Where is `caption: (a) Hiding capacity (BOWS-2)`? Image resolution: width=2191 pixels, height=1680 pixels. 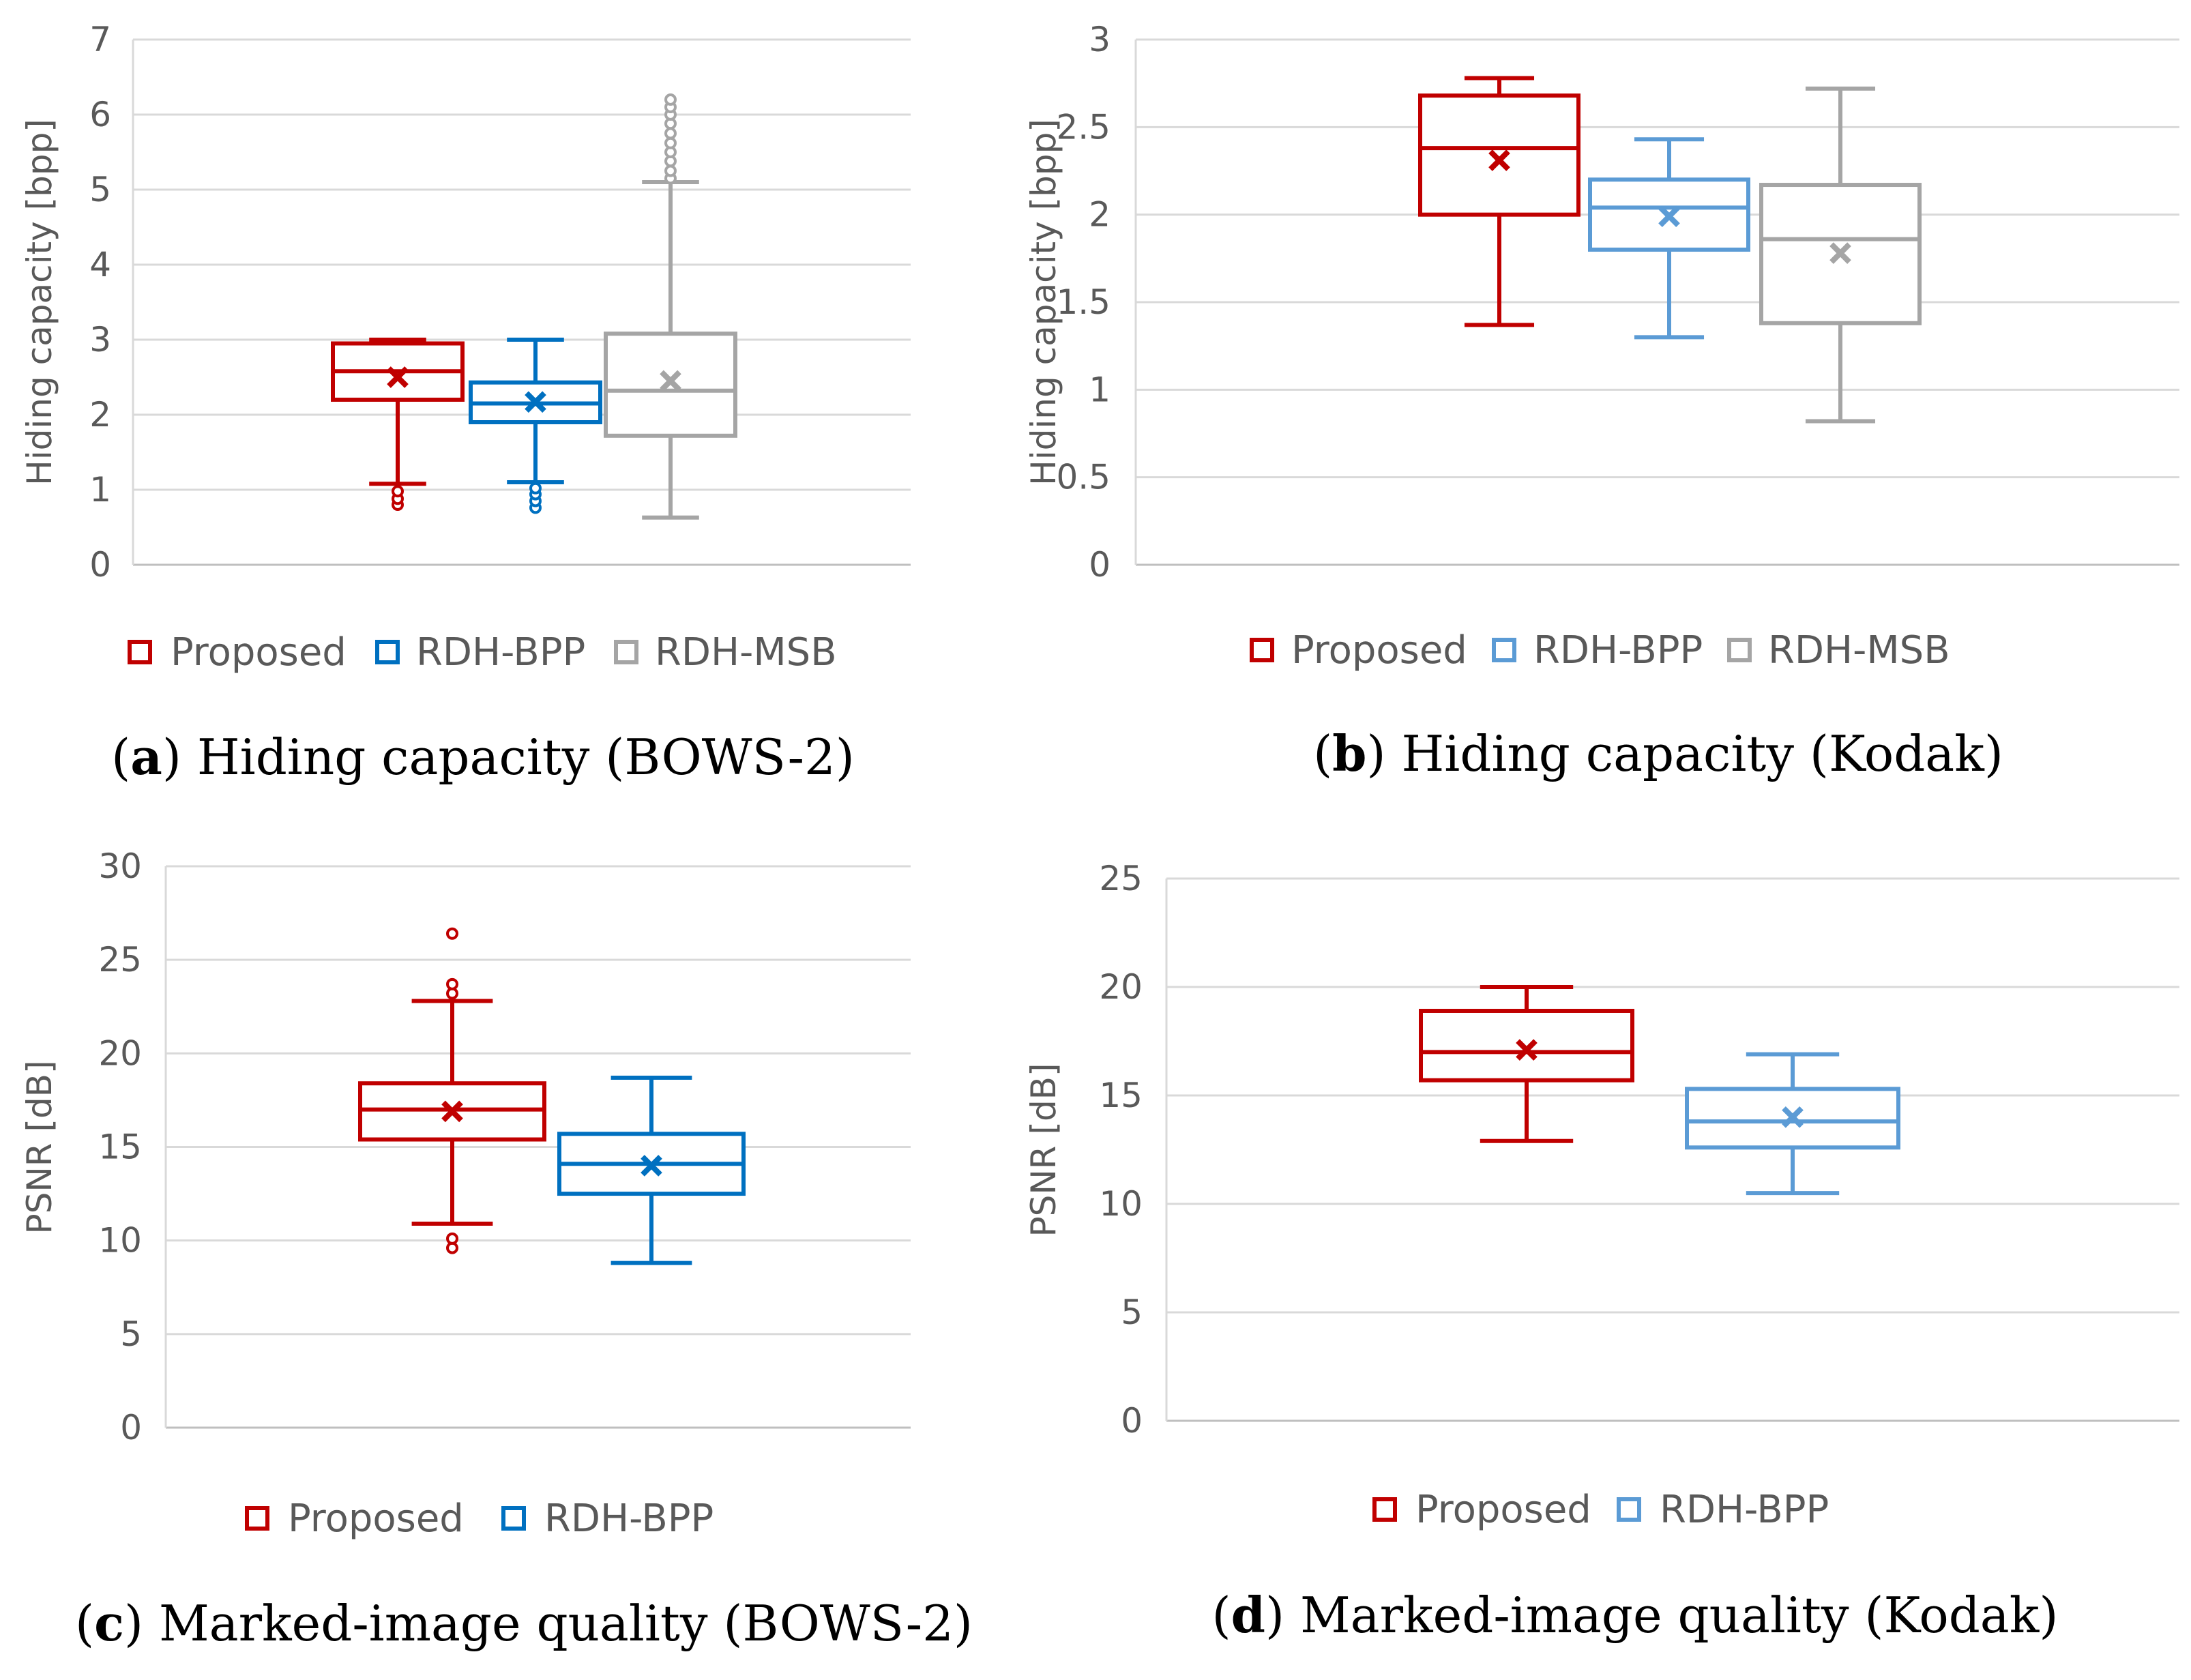
caption: (a) Hiding capacity (BOWS-2) is located at coordinates (483, 757).